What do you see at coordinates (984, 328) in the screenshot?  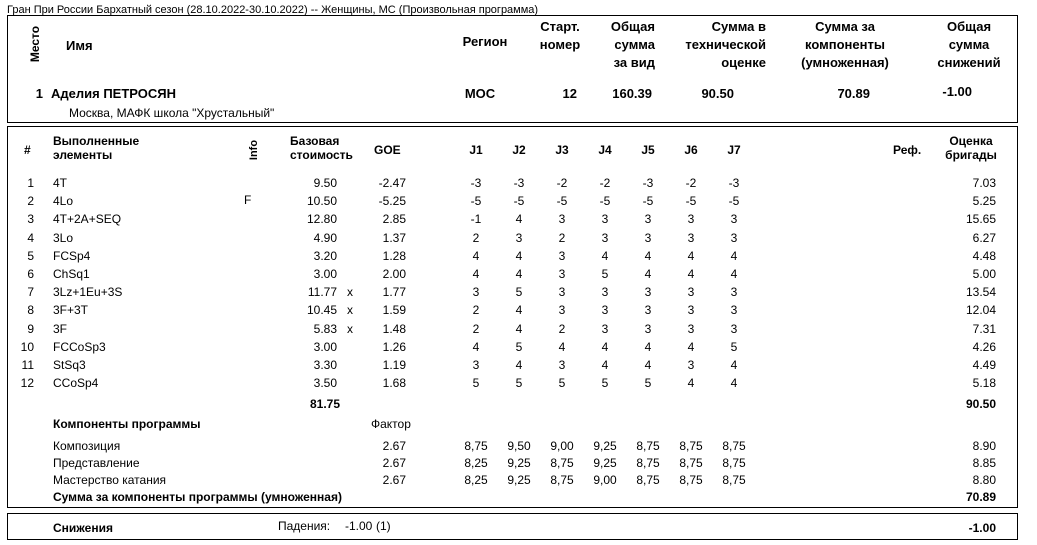 I see `element-panel-score: 7.31` at bounding box center [984, 328].